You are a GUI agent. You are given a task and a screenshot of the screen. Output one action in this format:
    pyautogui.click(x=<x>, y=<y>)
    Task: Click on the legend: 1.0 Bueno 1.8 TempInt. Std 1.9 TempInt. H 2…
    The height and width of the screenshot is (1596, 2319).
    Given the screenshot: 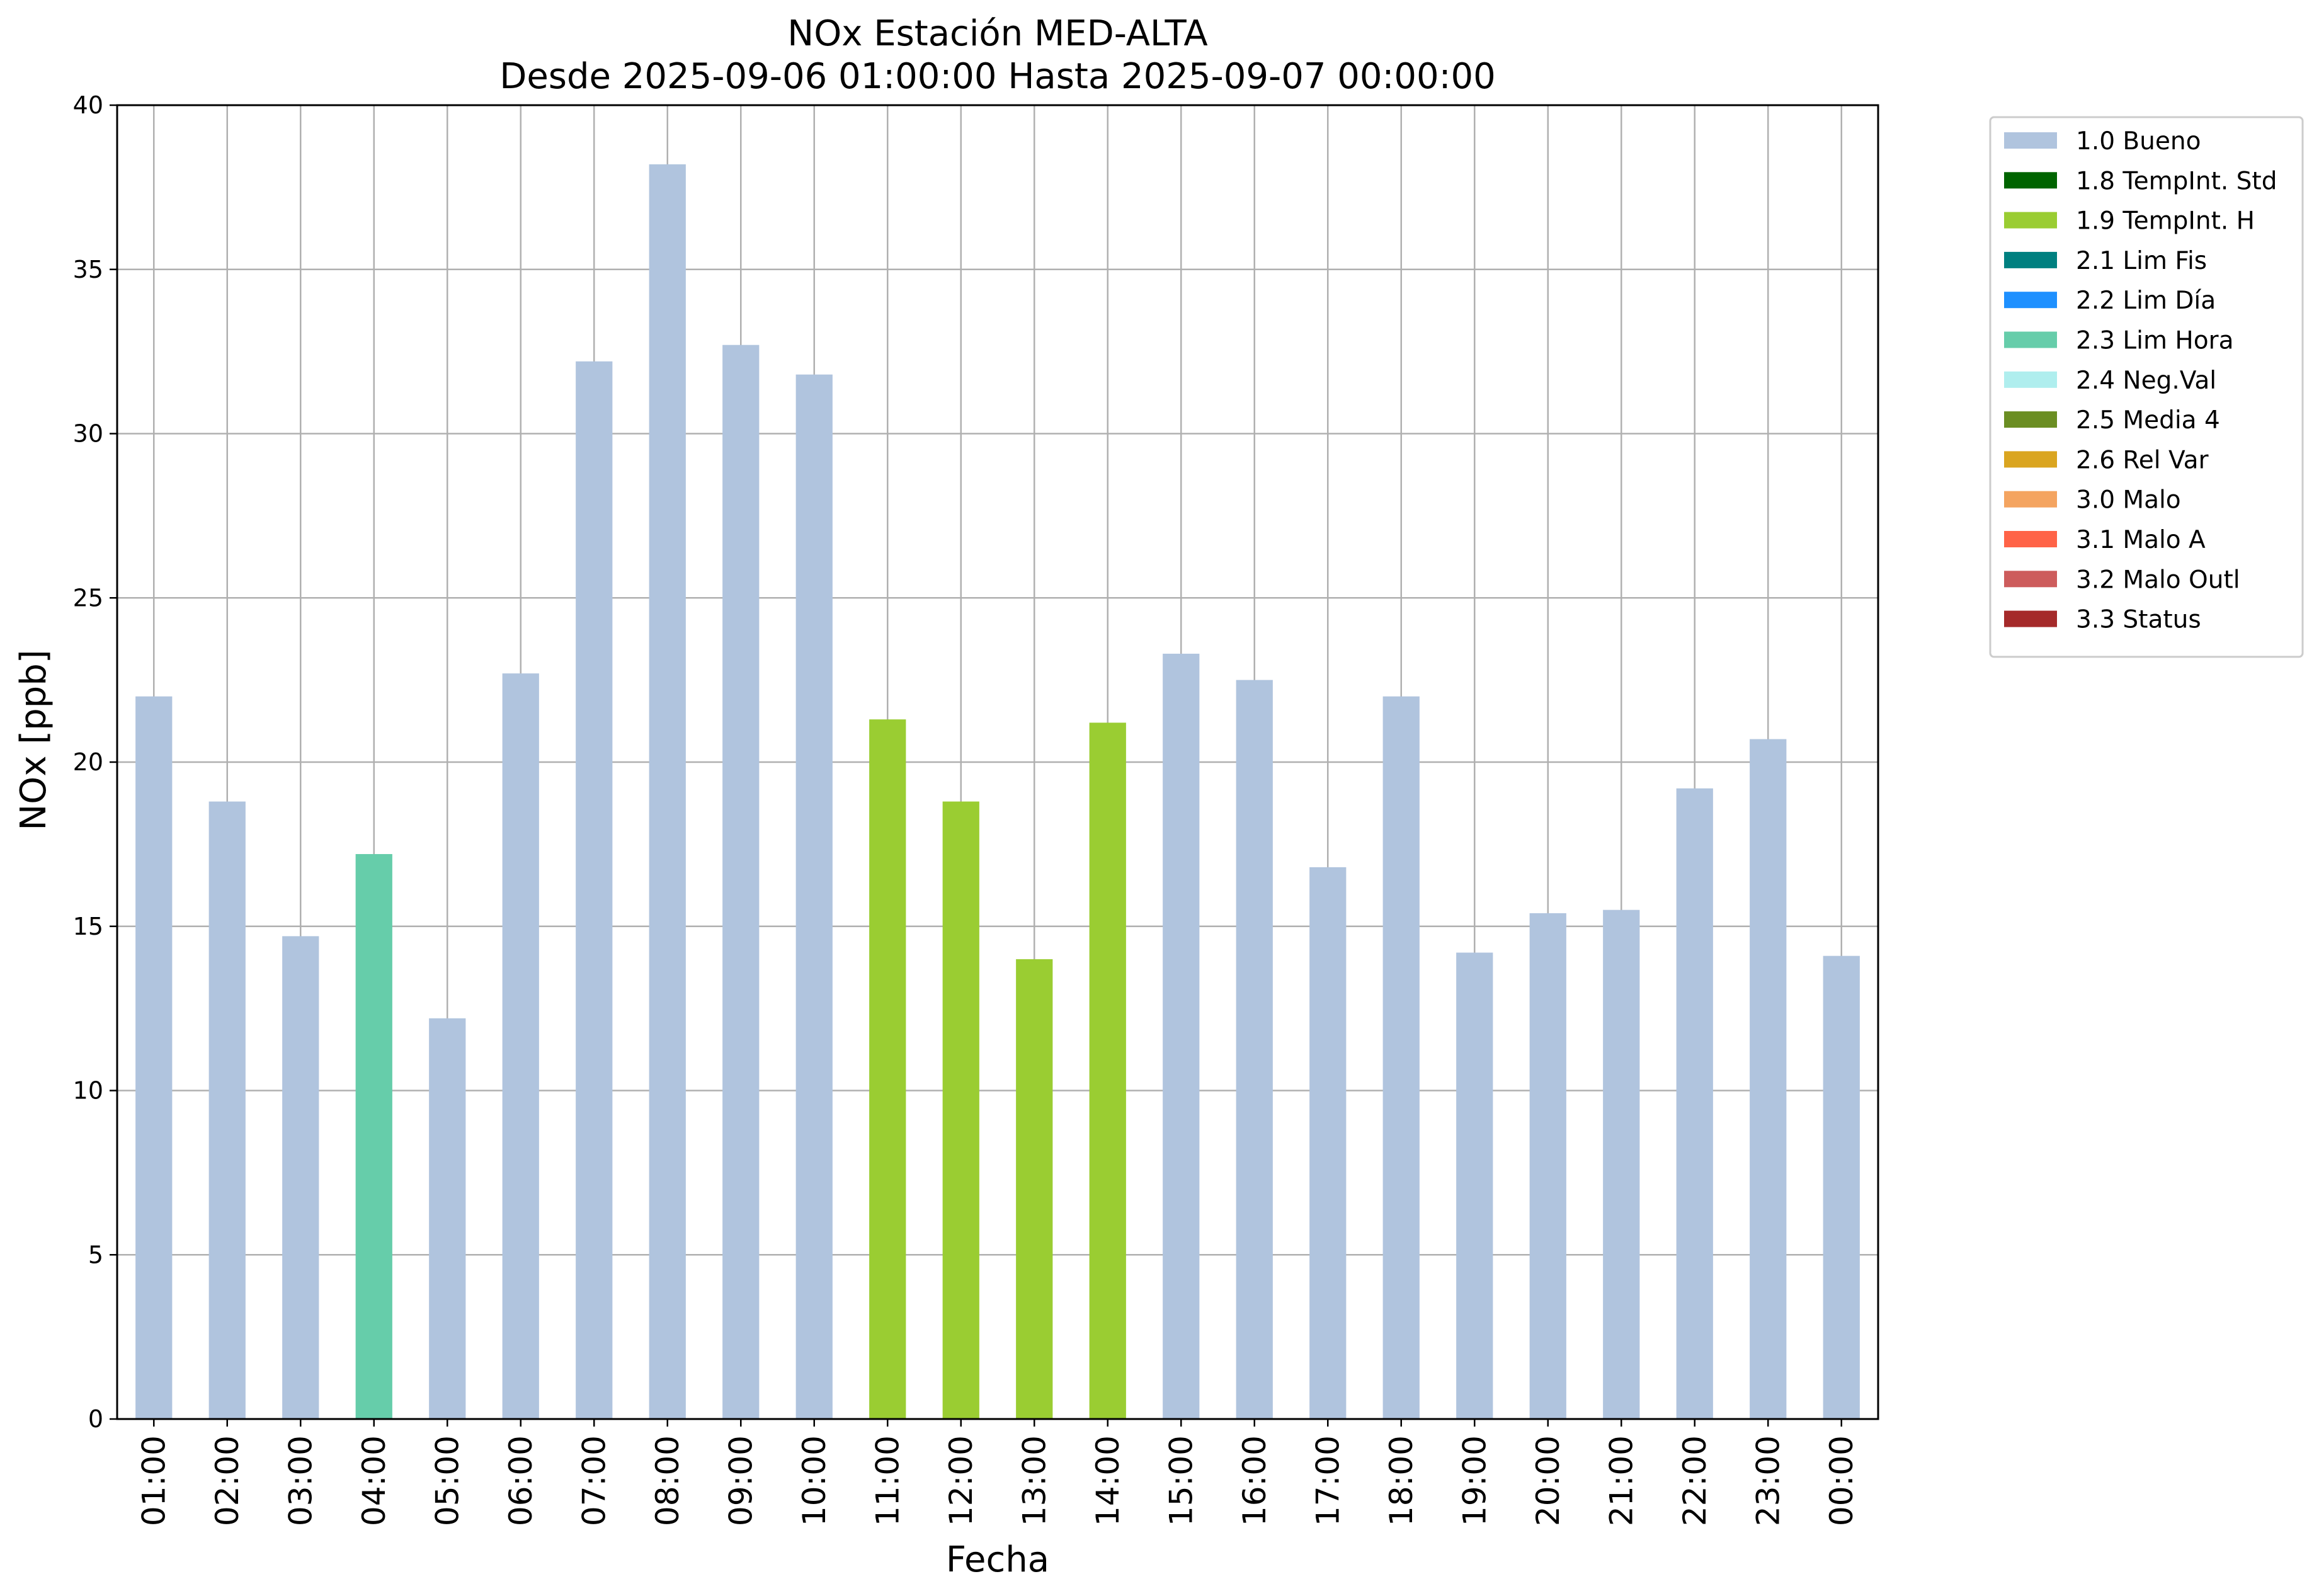 What is the action you would take?
    pyautogui.click(x=2146, y=387)
    